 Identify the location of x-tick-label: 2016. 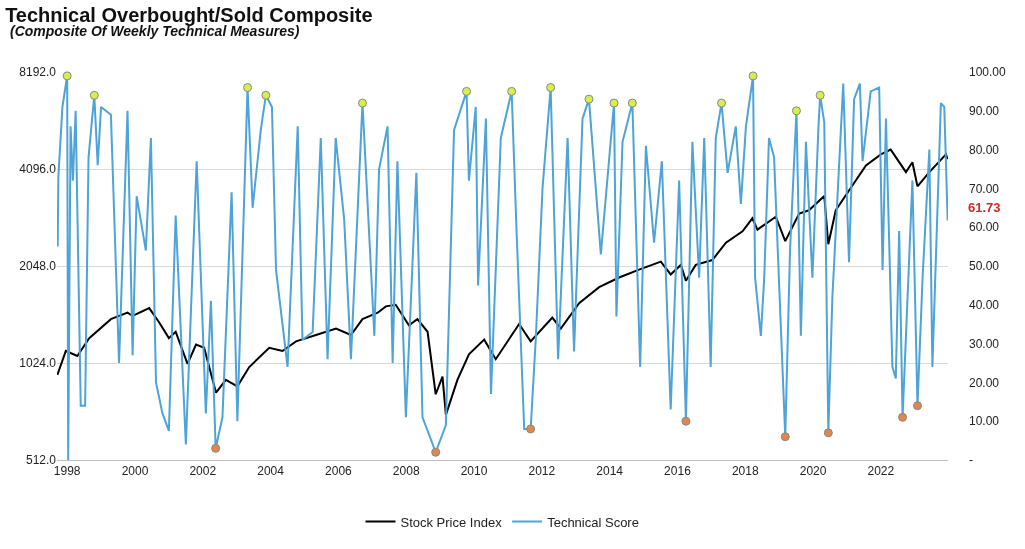
(678, 471).